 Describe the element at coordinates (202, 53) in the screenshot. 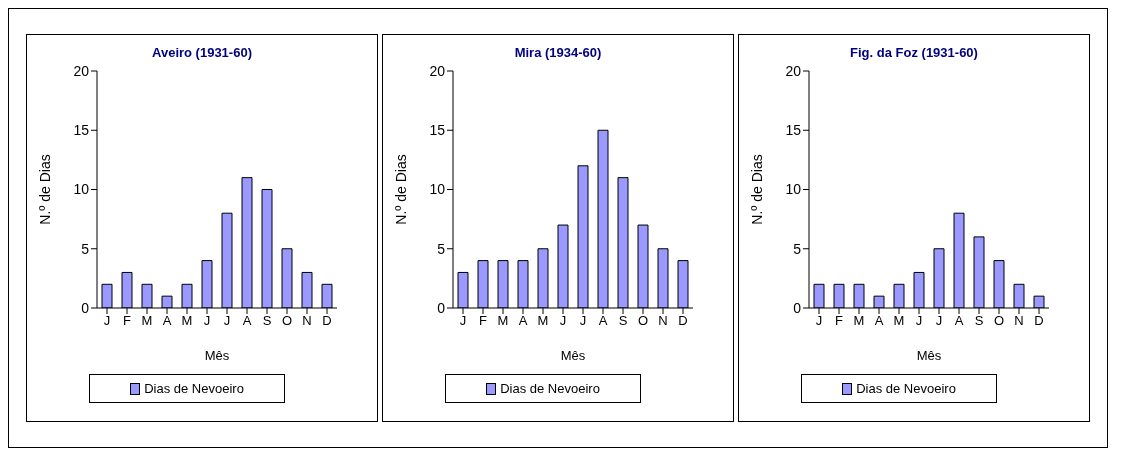

I see `chart-title: Aveiro (1931-60)` at that location.